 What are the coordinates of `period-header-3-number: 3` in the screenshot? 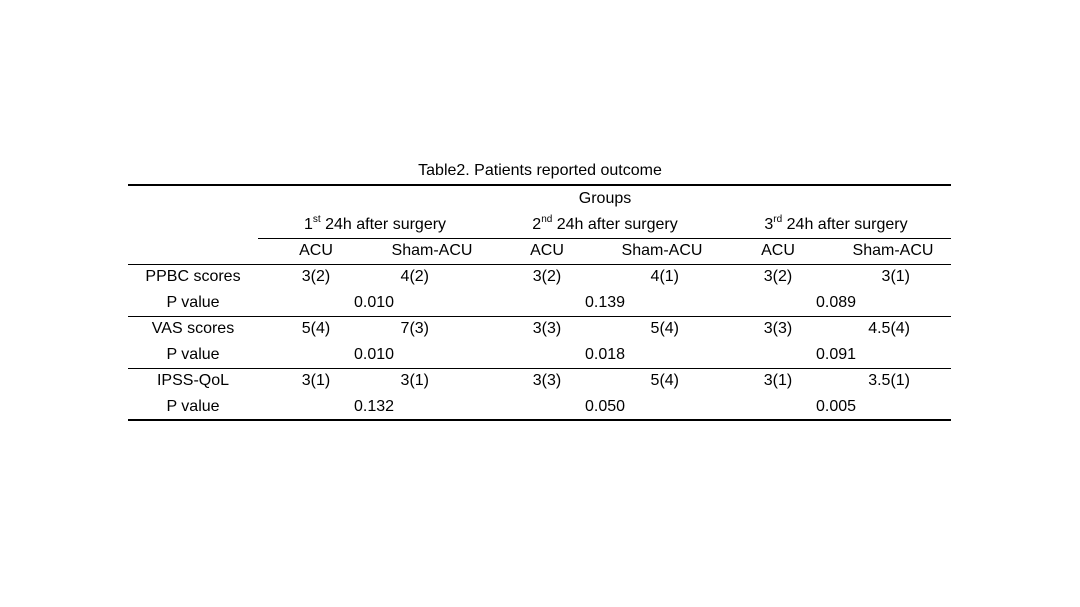 It's located at (769, 224).